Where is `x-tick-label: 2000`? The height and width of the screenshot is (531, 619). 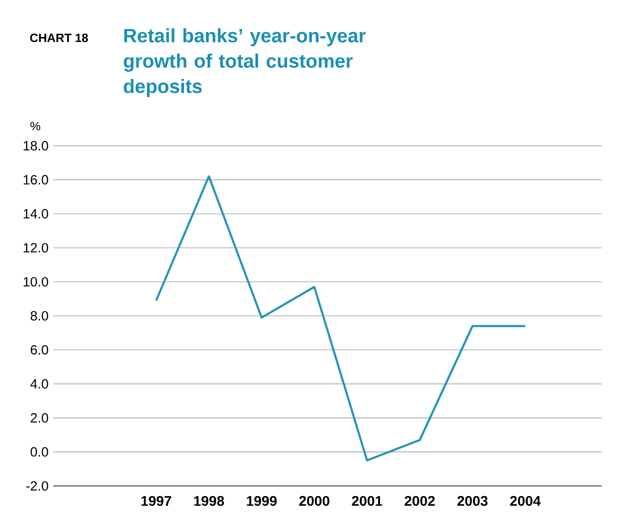
x-tick-label: 2000 is located at coordinates (314, 501).